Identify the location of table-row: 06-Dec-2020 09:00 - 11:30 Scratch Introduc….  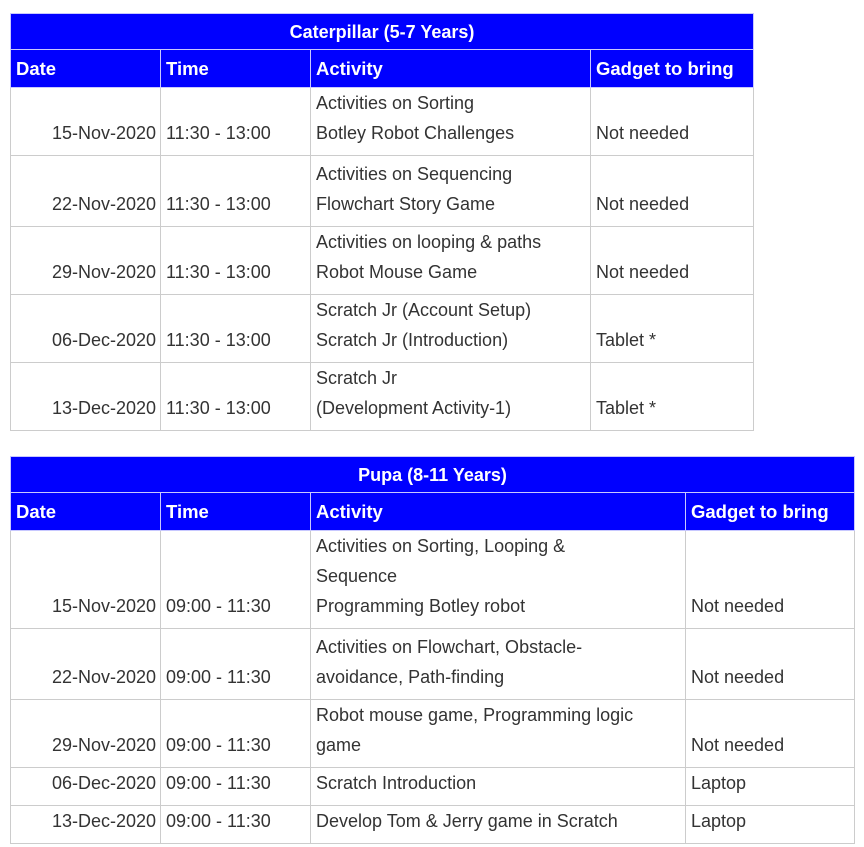
(433, 786).